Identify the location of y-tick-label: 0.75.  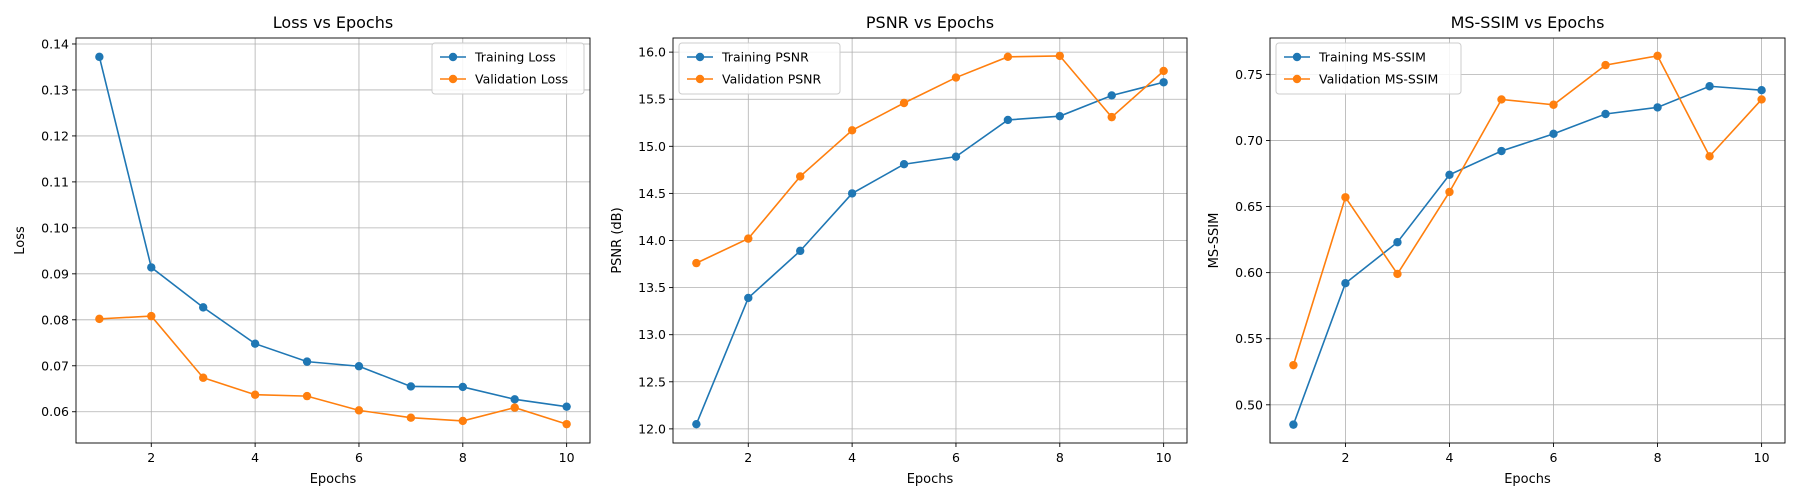
(1249, 74).